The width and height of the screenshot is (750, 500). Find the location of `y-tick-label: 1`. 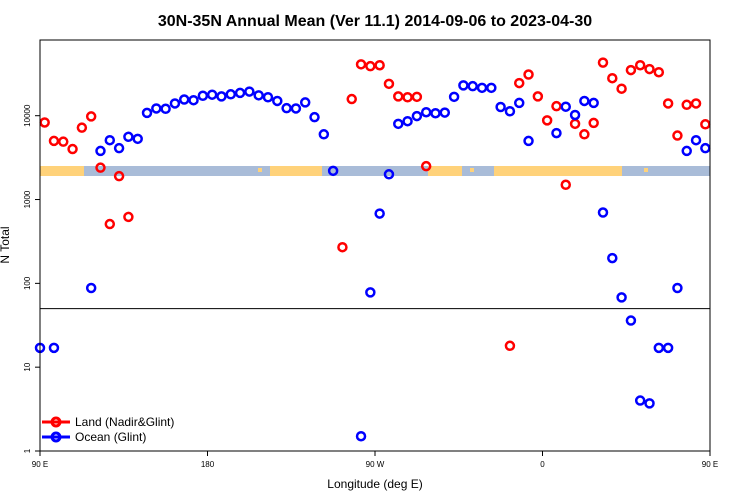

y-tick-label: 1 is located at coordinates (27, 450).